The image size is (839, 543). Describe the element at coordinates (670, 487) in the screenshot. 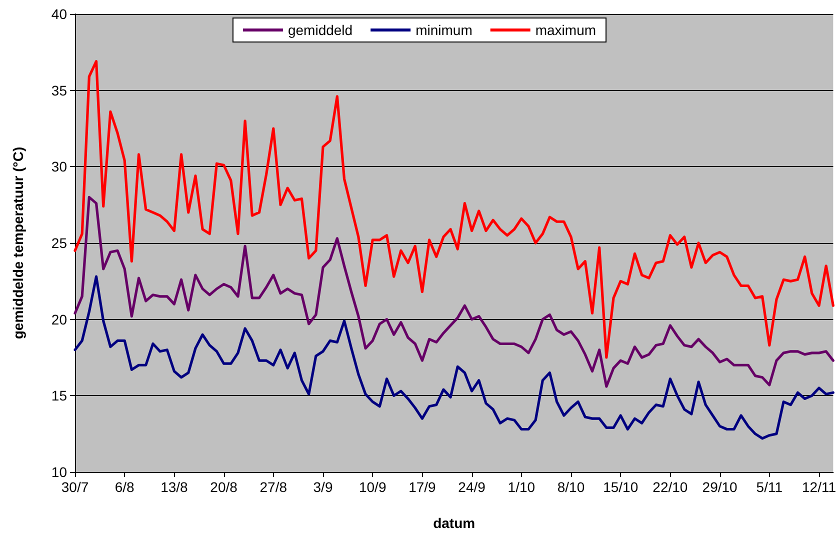

I see `x-tick-label: 22/10` at that location.